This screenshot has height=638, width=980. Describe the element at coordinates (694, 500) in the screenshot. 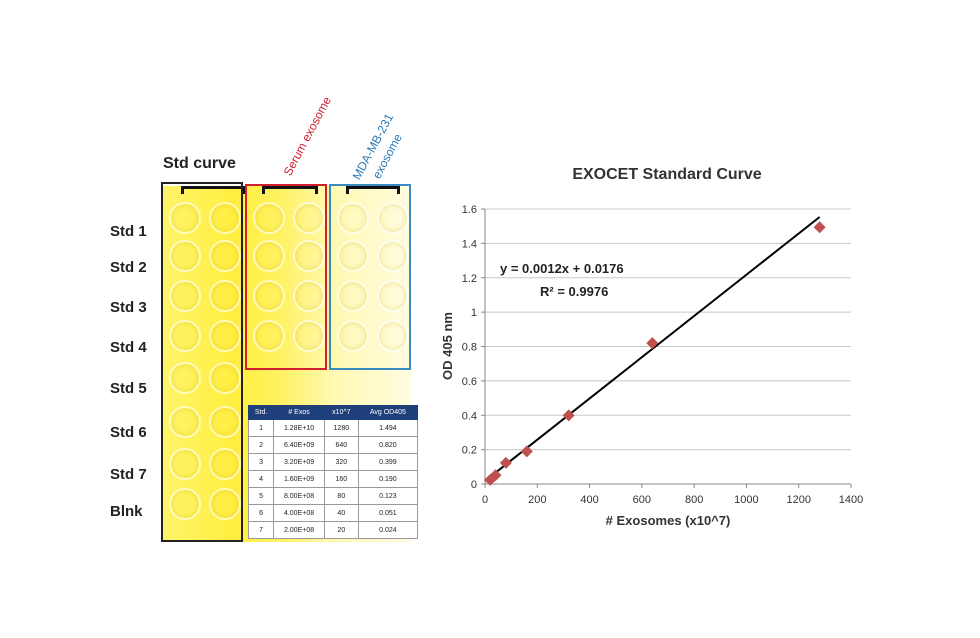

I see `x-tick-label: 800` at that location.